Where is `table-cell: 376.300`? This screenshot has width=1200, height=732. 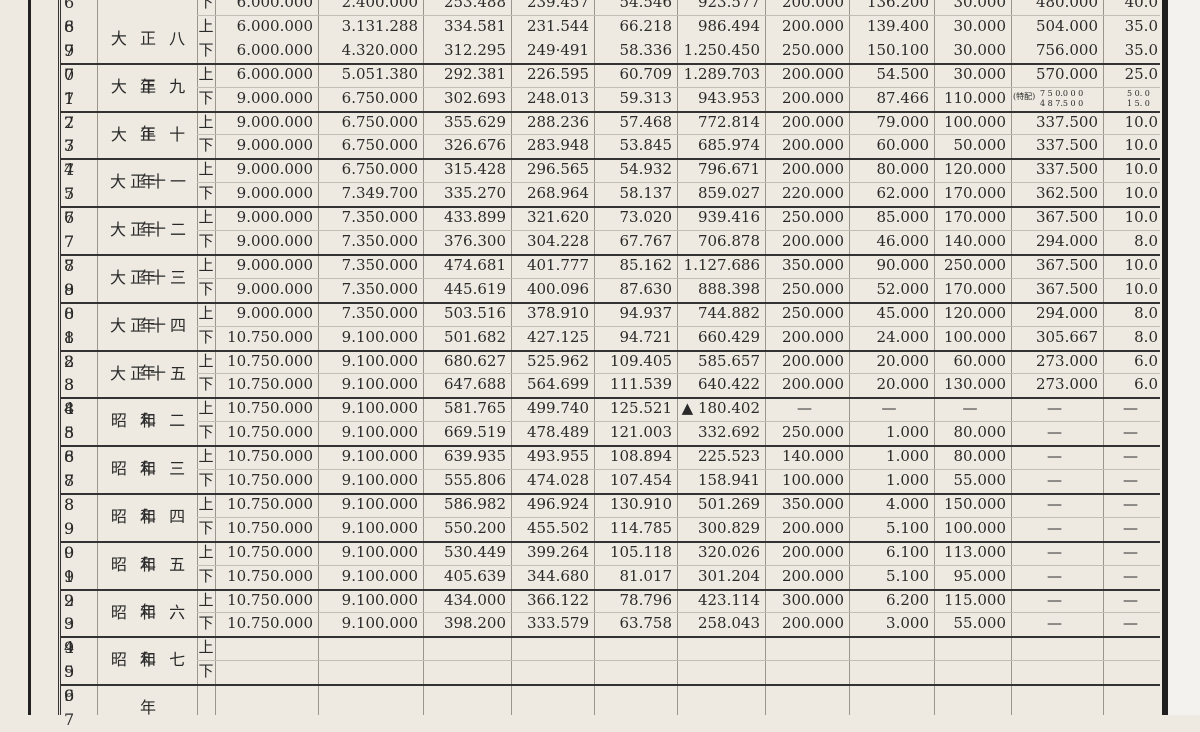
table-cell: 376.300 is located at coordinates (474, 241).